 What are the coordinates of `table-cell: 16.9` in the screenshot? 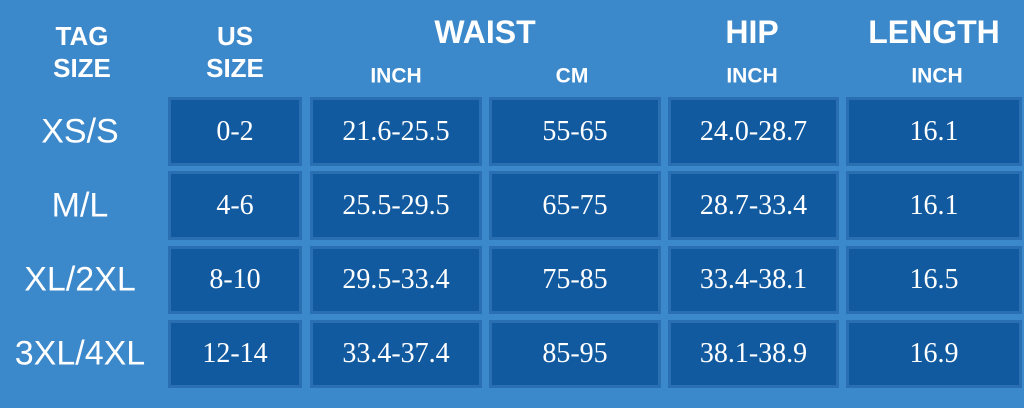 It's located at (934, 354).